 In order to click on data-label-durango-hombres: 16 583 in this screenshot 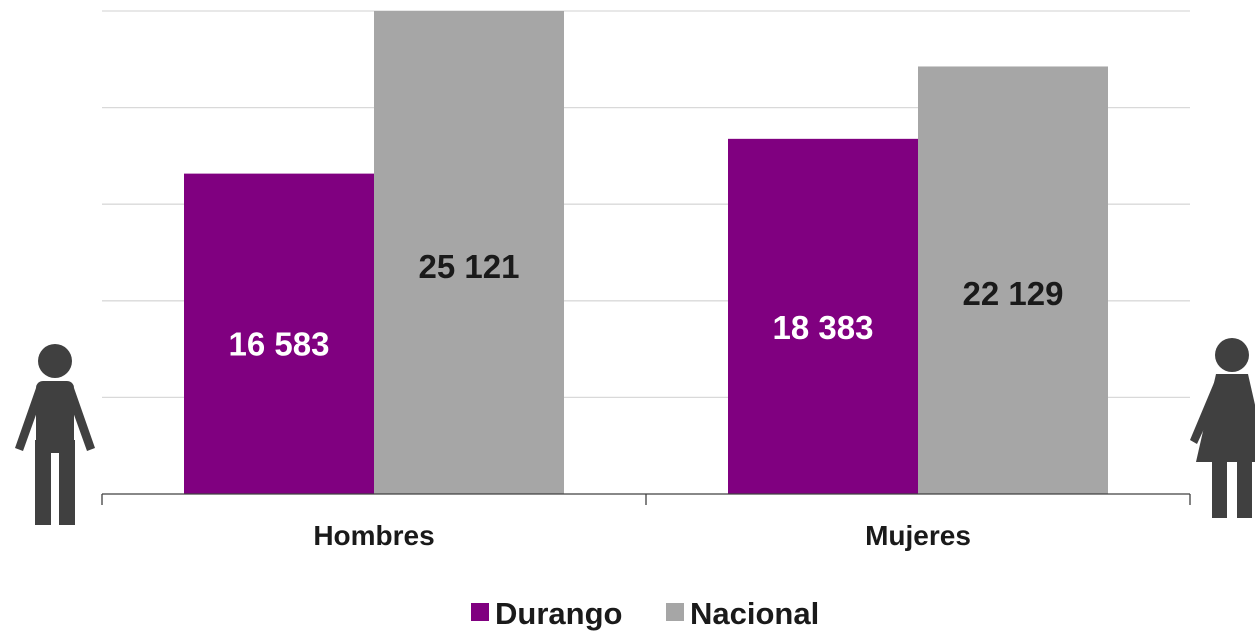, I will do `click(279, 343)`.